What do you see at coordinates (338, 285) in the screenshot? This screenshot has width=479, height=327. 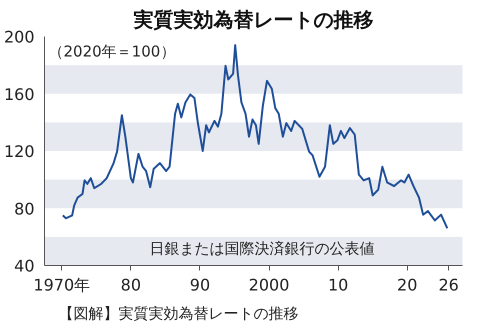 I see `x-tick-label: 10` at bounding box center [338, 285].